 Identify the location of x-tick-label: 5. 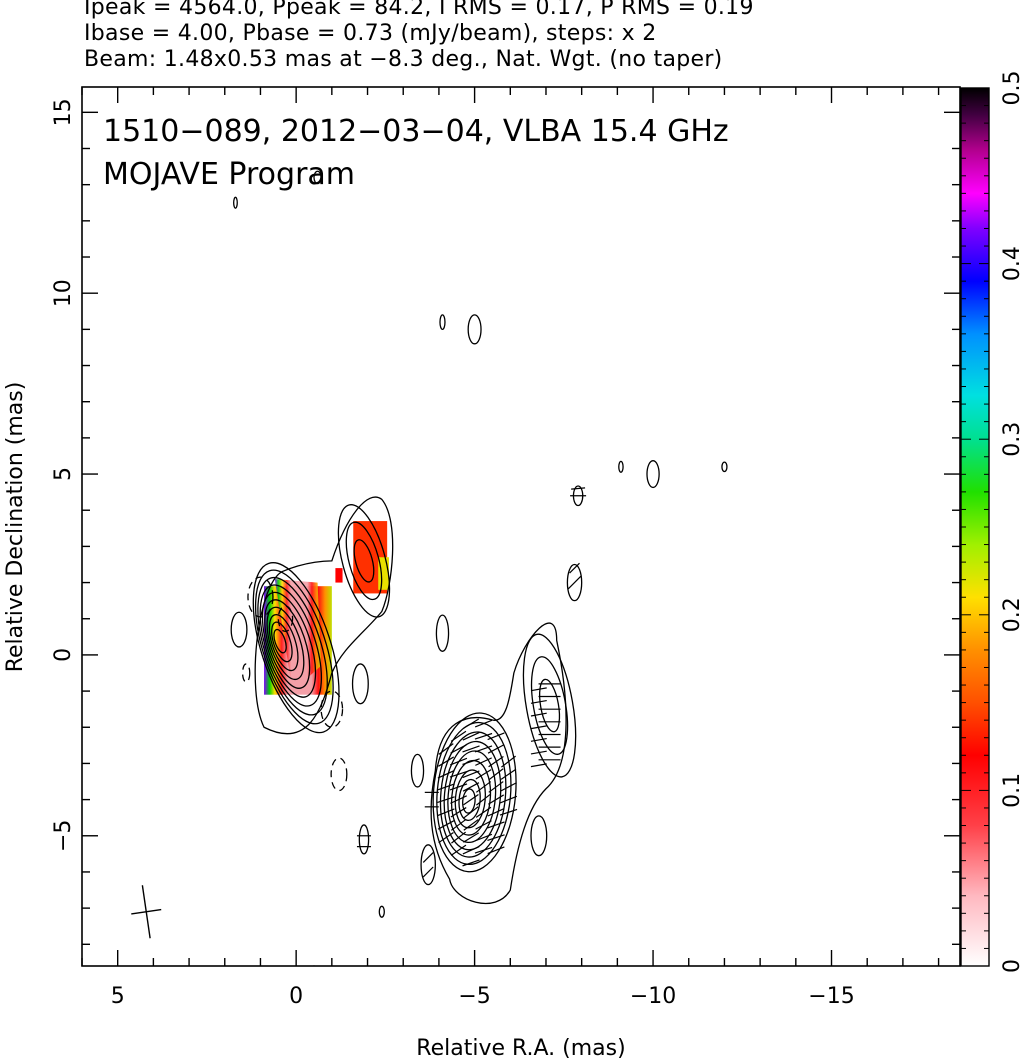
(118, 996).